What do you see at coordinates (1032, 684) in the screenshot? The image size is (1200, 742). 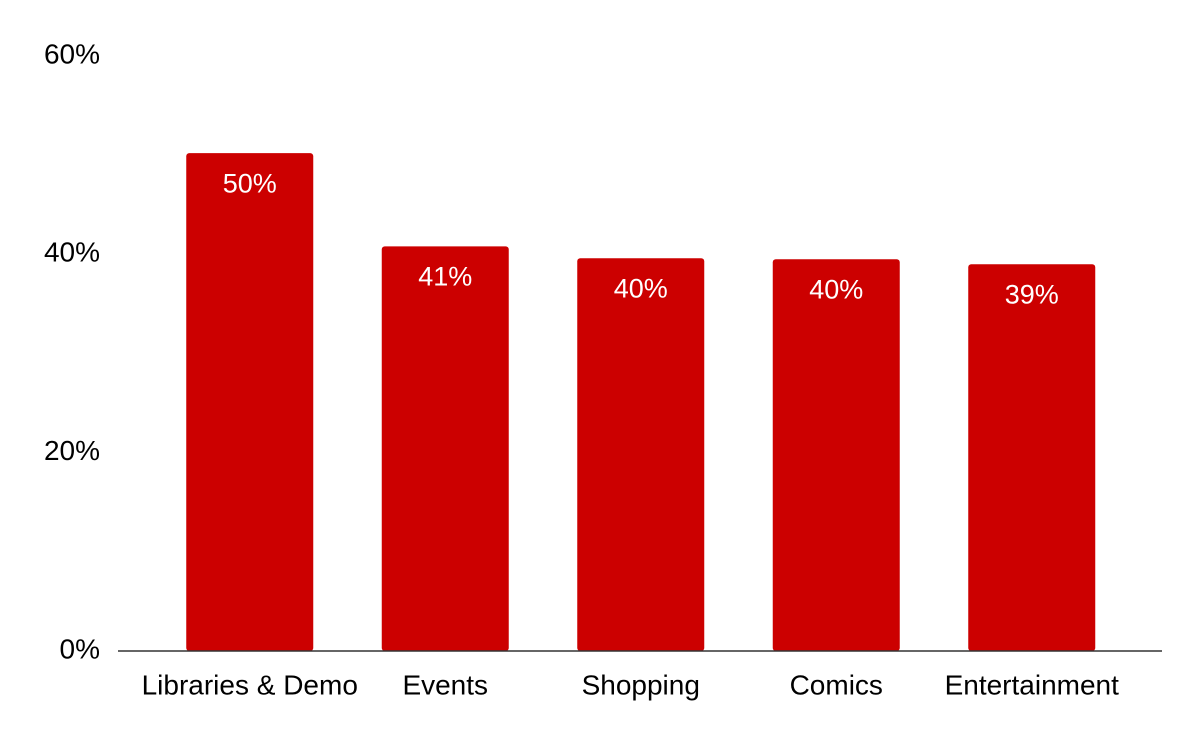 I see `x-tick-label: Entertainment` at bounding box center [1032, 684].